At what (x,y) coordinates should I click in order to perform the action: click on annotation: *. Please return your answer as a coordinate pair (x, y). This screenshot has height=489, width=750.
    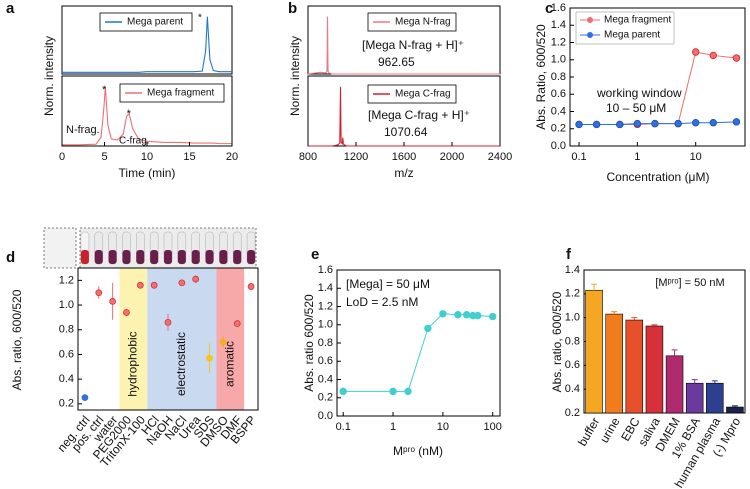
    Looking at the image, I should click on (129, 114).